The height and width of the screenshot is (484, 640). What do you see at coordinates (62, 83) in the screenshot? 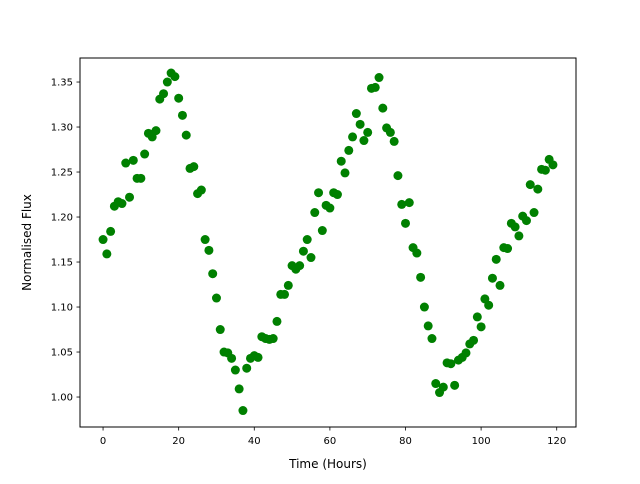
I see `y-tick-label: 1.35` at bounding box center [62, 83].